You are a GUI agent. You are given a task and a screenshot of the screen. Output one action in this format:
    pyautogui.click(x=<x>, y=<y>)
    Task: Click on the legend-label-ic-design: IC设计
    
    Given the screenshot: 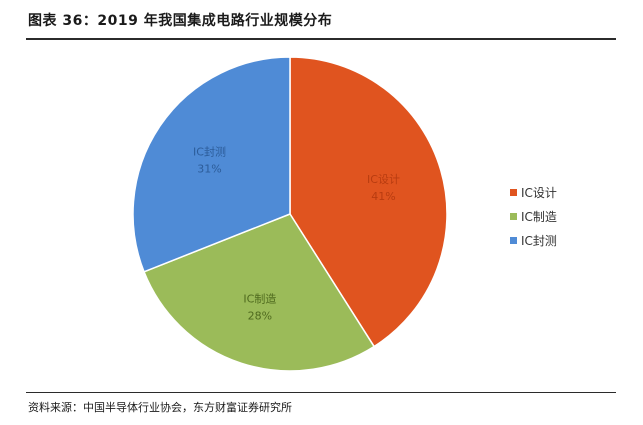 What is the action you would take?
    pyautogui.click(x=539, y=193)
    